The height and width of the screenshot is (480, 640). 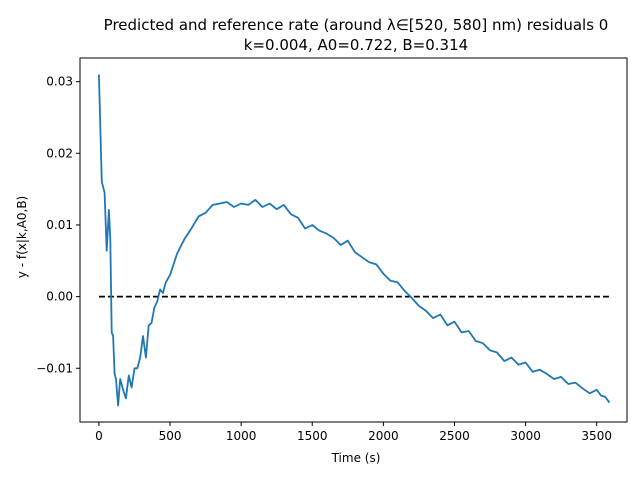 I want to click on y-tick-label: −0.01, so click(x=54, y=368).